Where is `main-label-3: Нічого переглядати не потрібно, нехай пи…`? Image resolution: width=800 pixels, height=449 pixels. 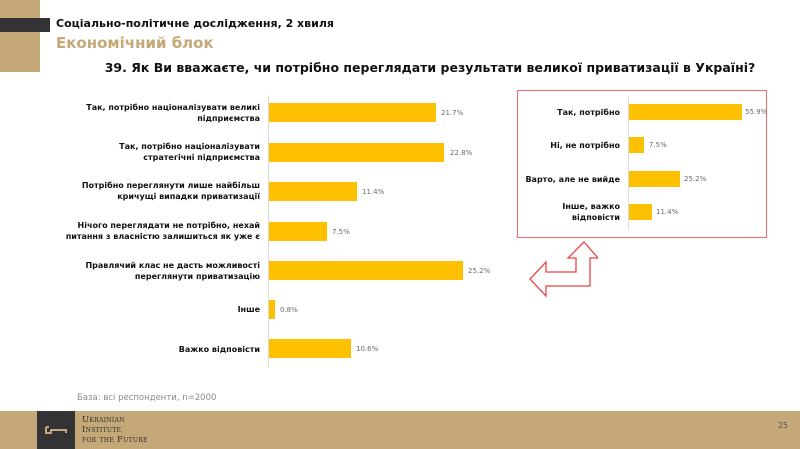
main-label-3: Нічого переглядати не потрібно, нехай пи… is located at coordinates (162, 231).